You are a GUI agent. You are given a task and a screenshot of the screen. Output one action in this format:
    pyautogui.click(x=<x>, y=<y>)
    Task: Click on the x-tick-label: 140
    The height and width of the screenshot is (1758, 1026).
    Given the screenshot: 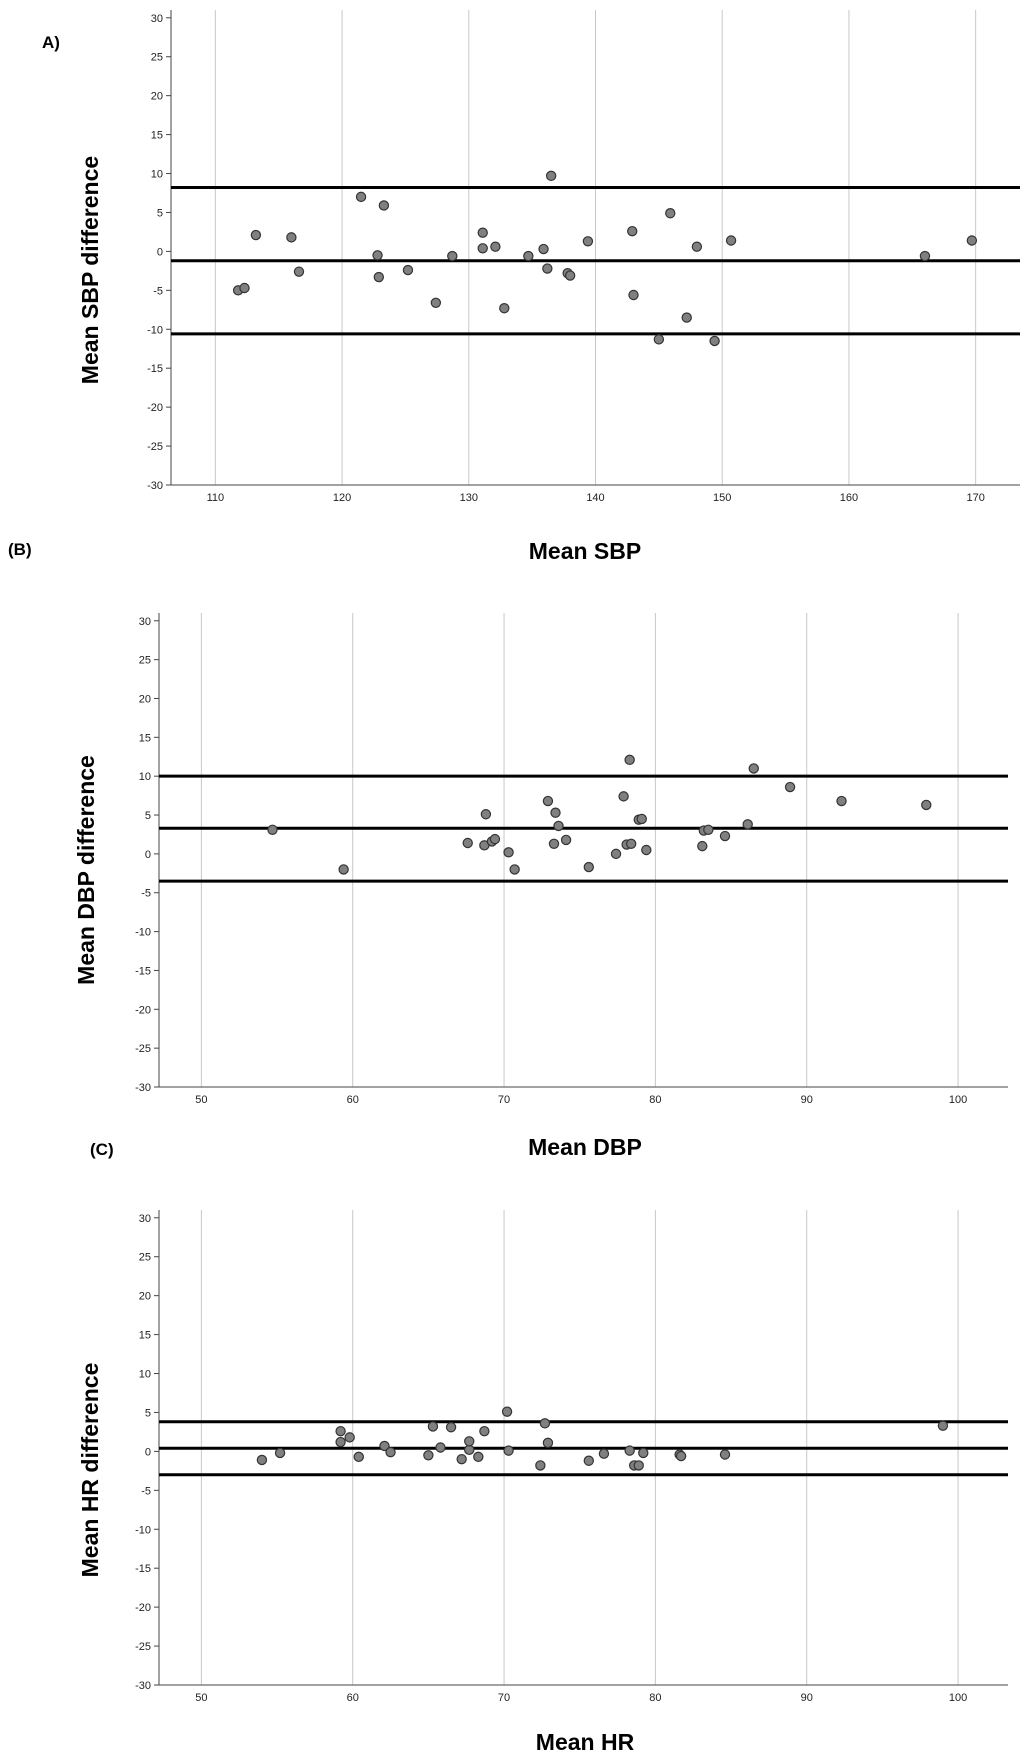 What is the action you would take?
    pyautogui.click(x=595, y=498)
    